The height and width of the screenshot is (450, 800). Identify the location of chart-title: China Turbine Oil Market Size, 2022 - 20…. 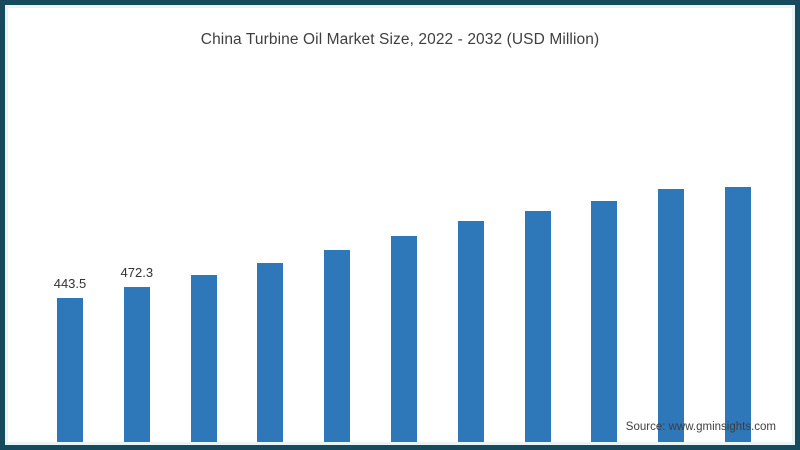
(400, 39).